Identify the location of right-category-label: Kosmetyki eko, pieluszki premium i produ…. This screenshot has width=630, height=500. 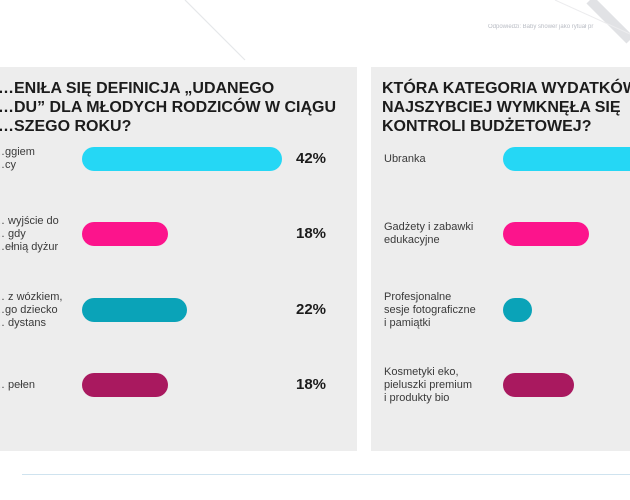
(428, 385).